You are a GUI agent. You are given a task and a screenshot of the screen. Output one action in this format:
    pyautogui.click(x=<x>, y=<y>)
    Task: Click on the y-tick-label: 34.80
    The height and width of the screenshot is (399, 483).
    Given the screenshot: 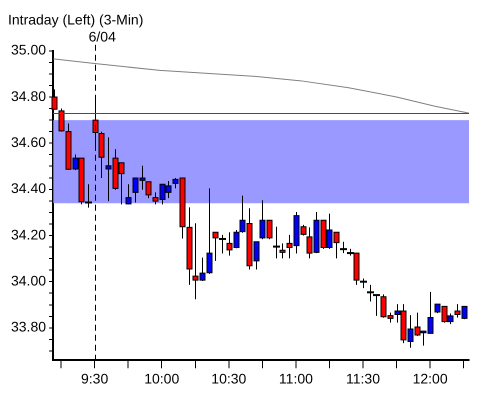 What is the action you would take?
    pyautogui.click(x=28, y=96)
    